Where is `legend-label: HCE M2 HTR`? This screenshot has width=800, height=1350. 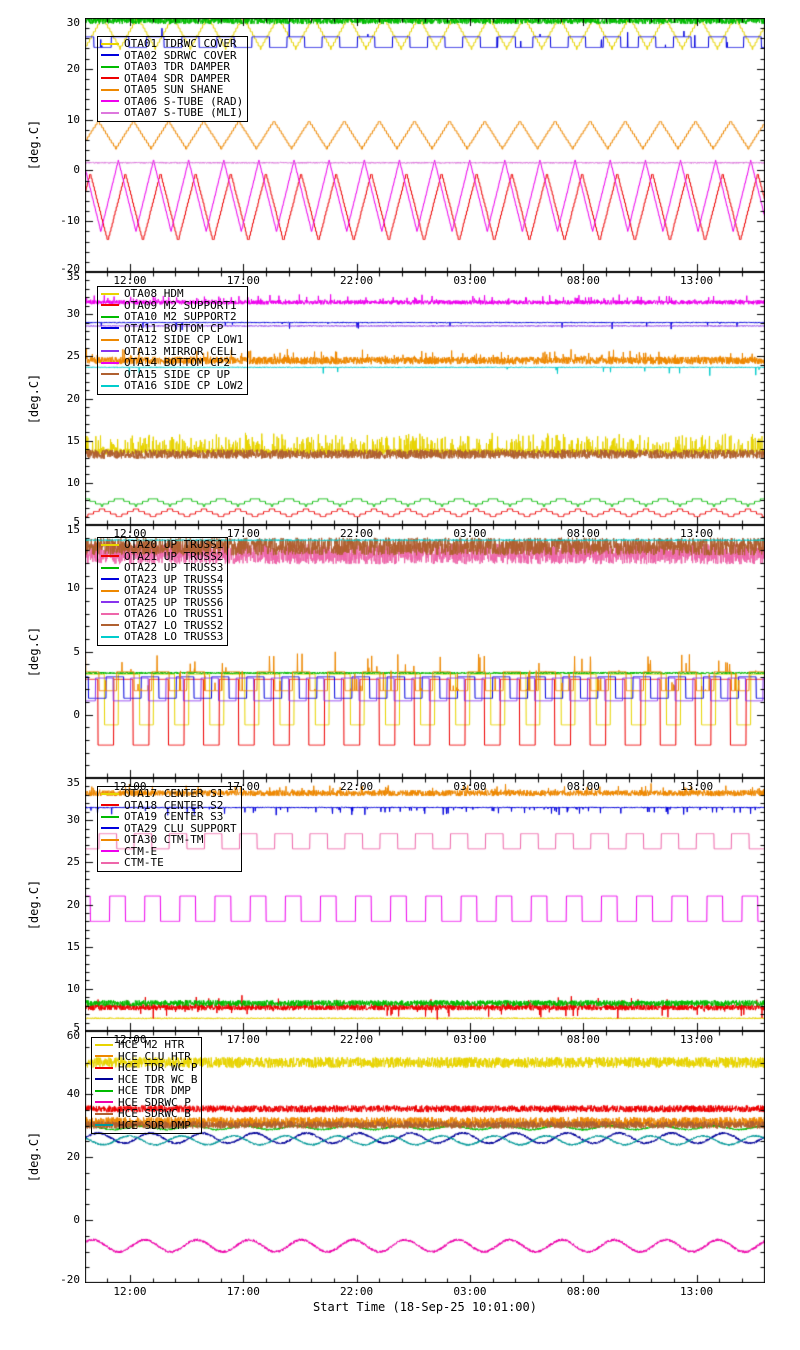
legend-label: HCE M2 HTR is located at coordinates (151, 1045).